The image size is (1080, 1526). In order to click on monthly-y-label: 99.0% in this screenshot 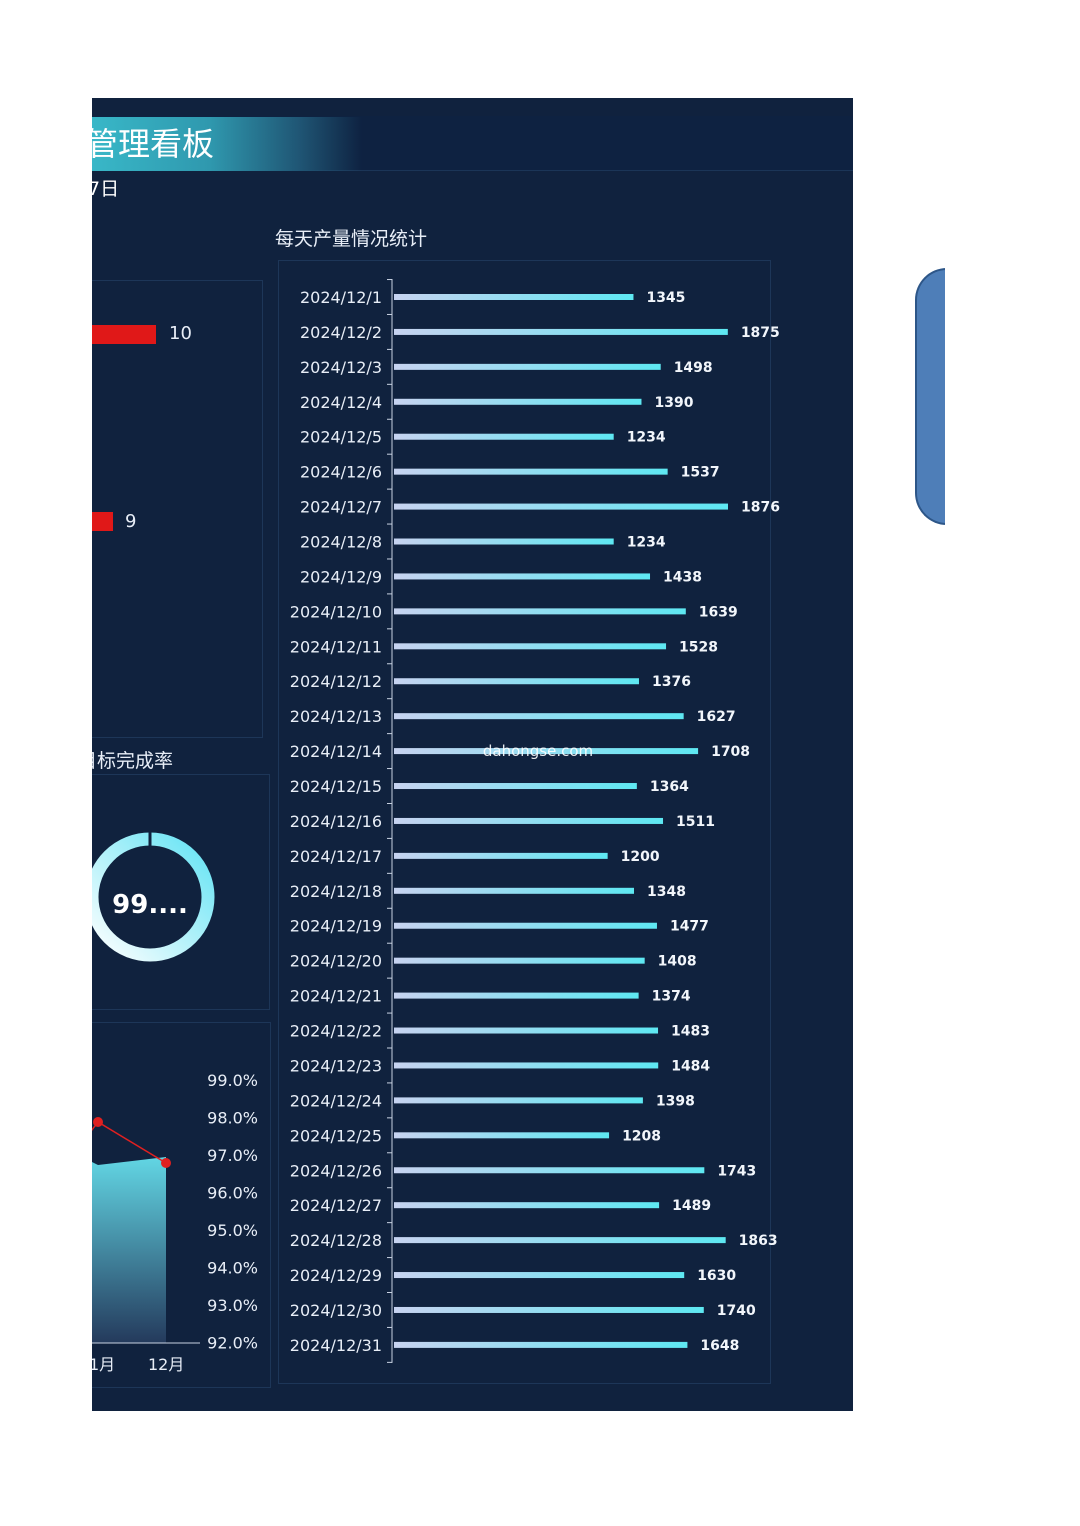, I will do `click(232, 1080)`.